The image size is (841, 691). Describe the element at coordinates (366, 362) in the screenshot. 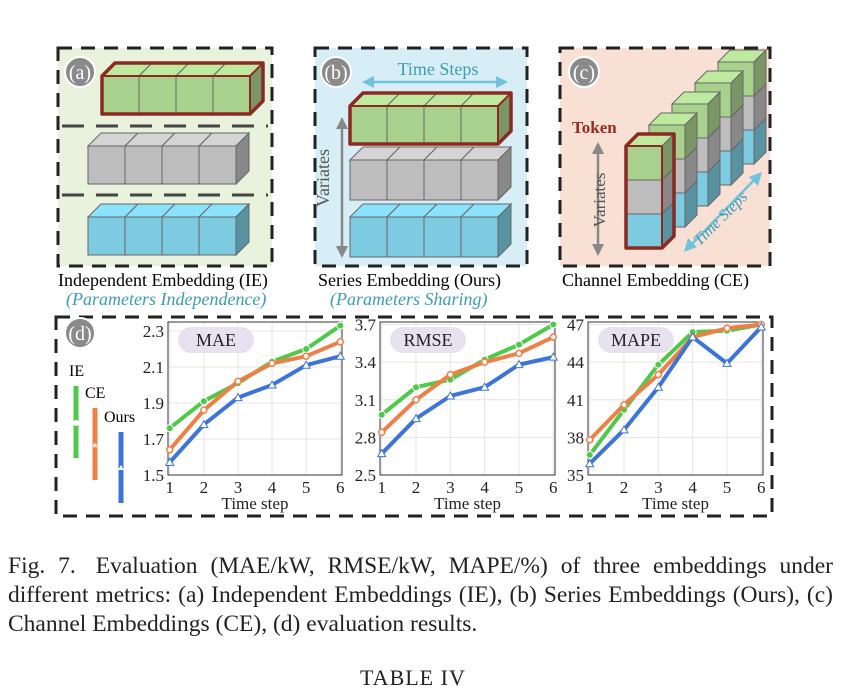

I see `y-tick-label: 3.4` at that location.